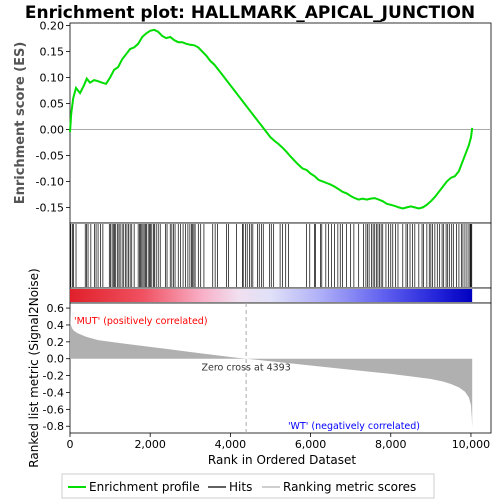  What do you see at coordinates (271, 255) in the screenshot?
I see `hit-marks` at bounding box center [271, 255].